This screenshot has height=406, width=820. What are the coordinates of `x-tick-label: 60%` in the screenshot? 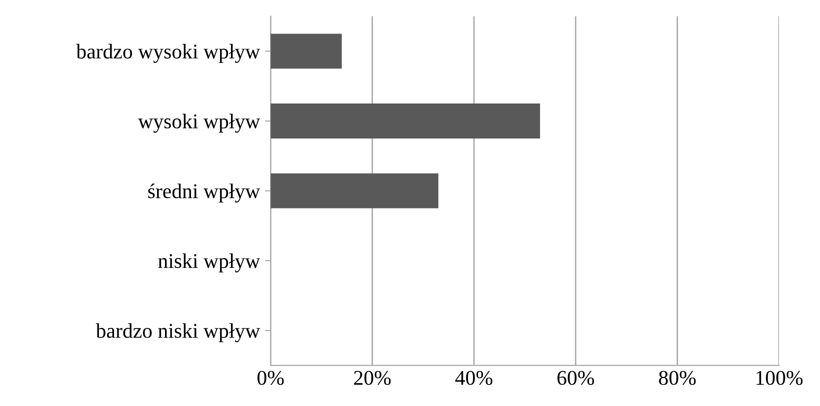 It's located at (575, 377).